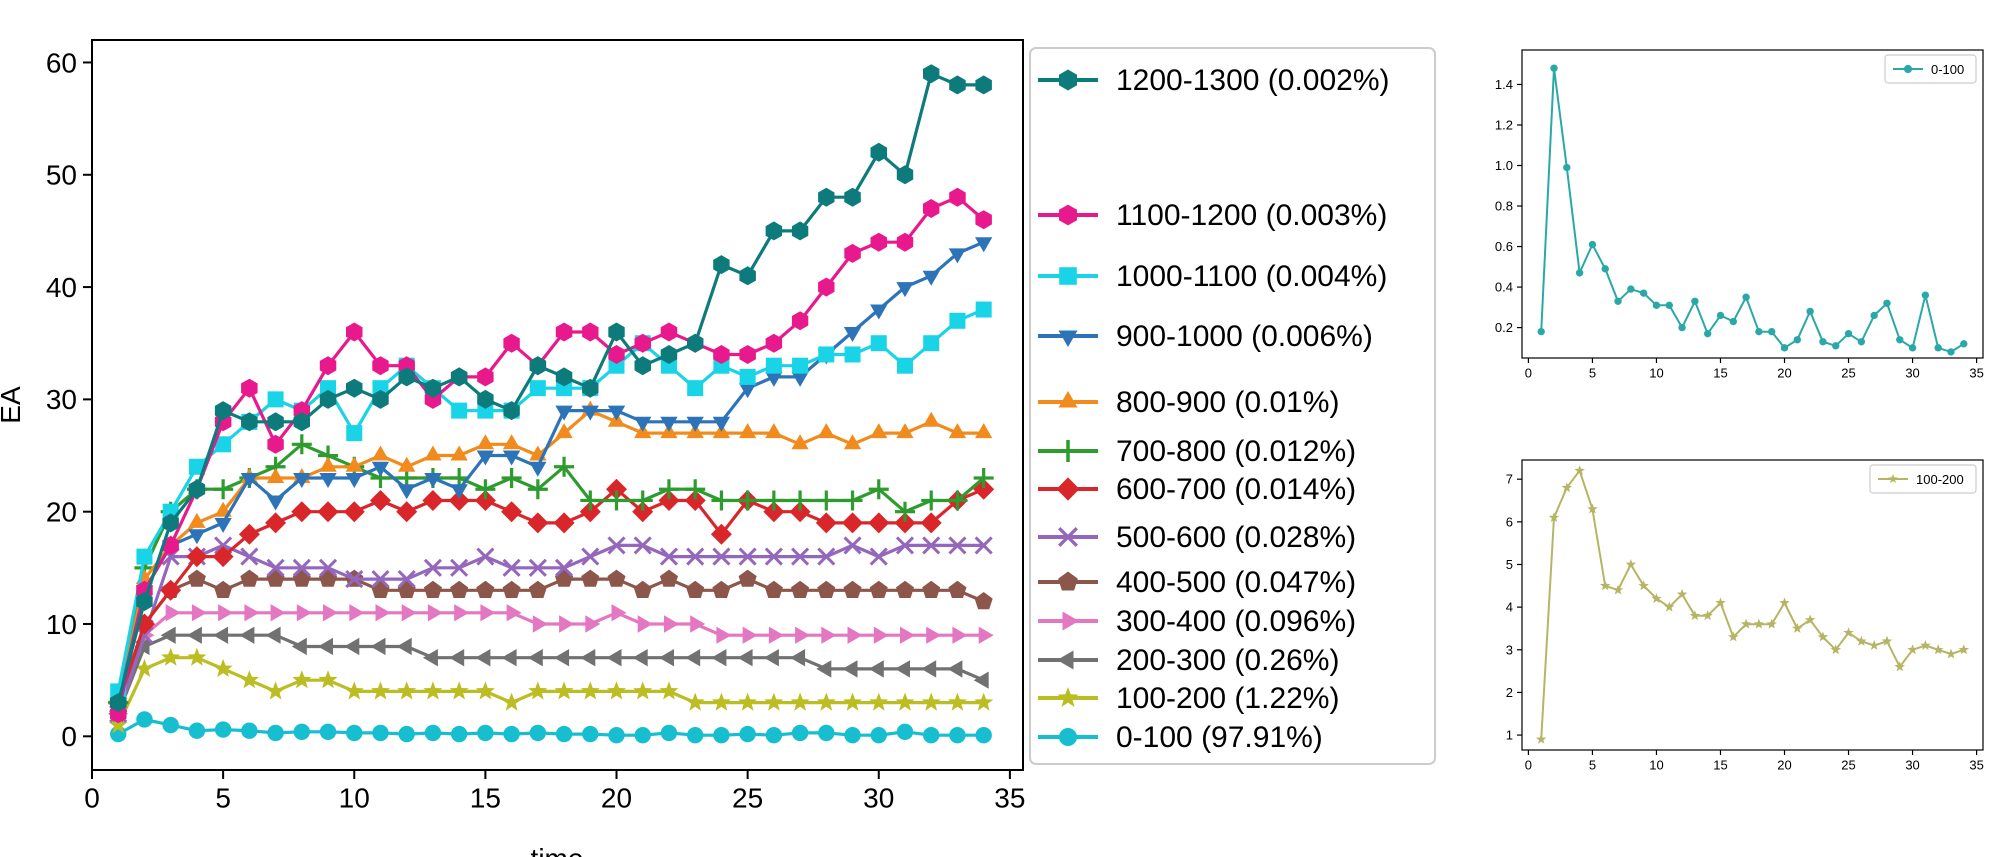  What do you see at coordinates (354, 797) in the screenshot?
I see `main-x-tick-label: 10` at bounding box center [354, 797].